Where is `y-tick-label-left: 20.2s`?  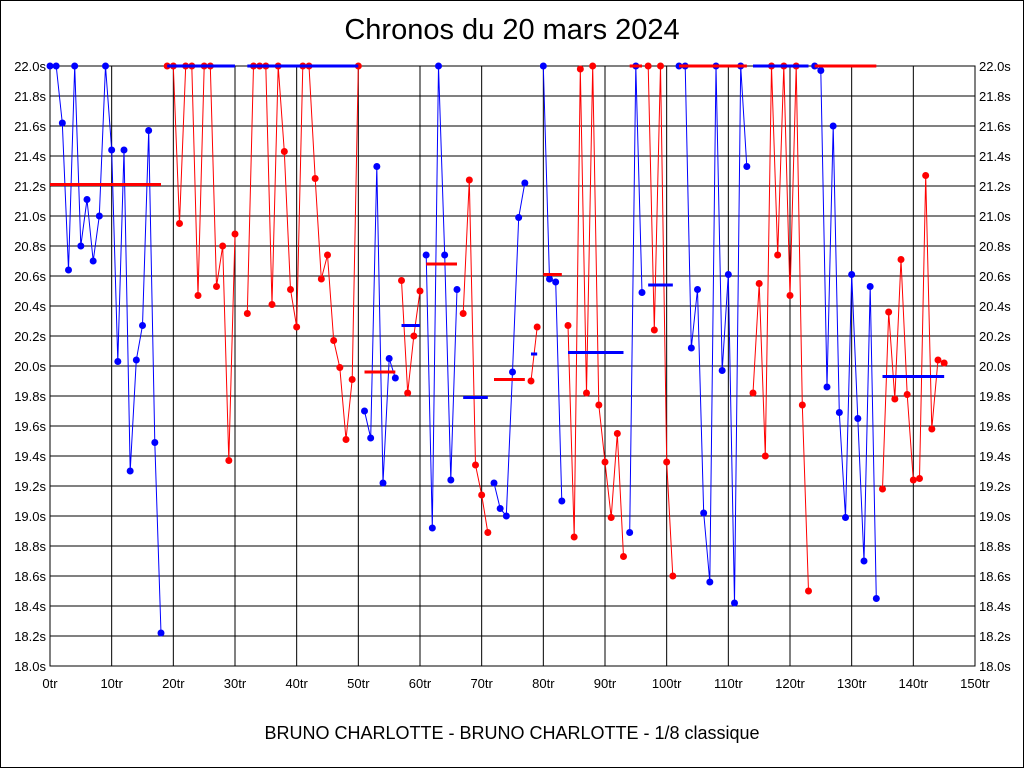 y-tick-label-left: 20.2s is located at coordinates (30, 336).